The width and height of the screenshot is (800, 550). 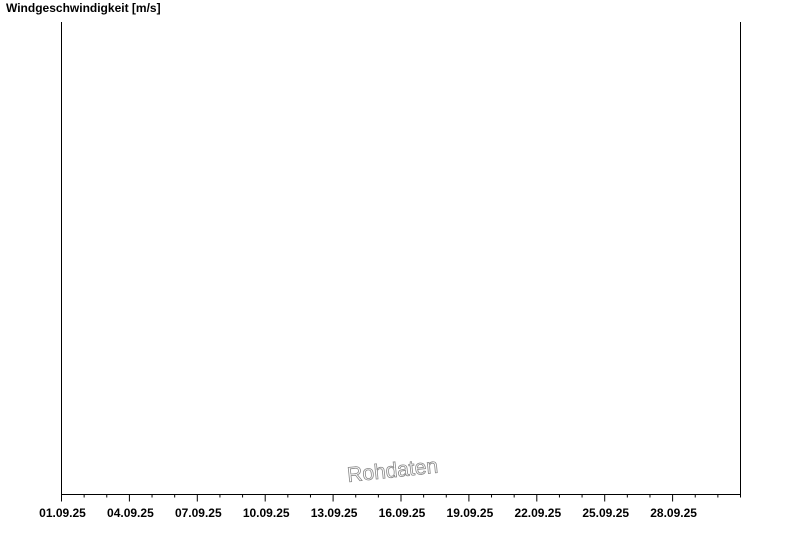 What do you see at coordinates (401, 498) in the screenshot?
I see `x-ticks` at bounding box center [401, 498].